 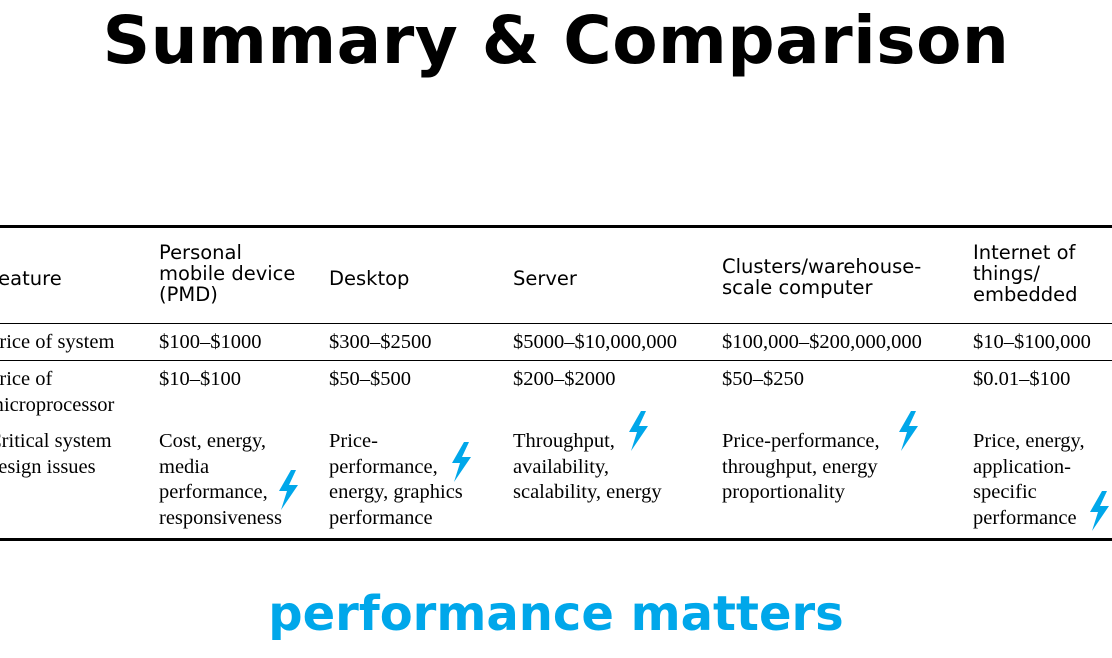 I want to click on row-price-system-feature: Price of system, so click(x=57, y=342).